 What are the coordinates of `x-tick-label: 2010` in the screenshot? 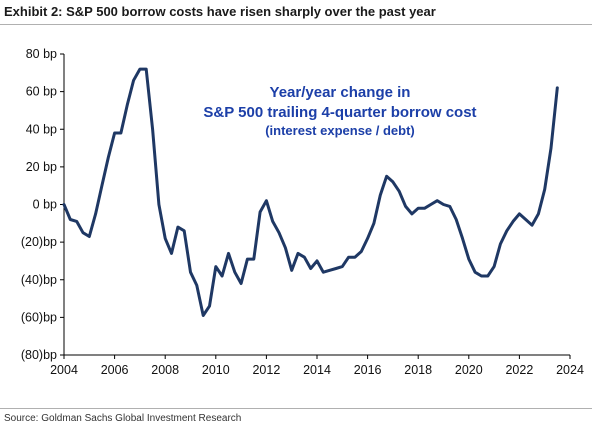 It's located at (216, 370).